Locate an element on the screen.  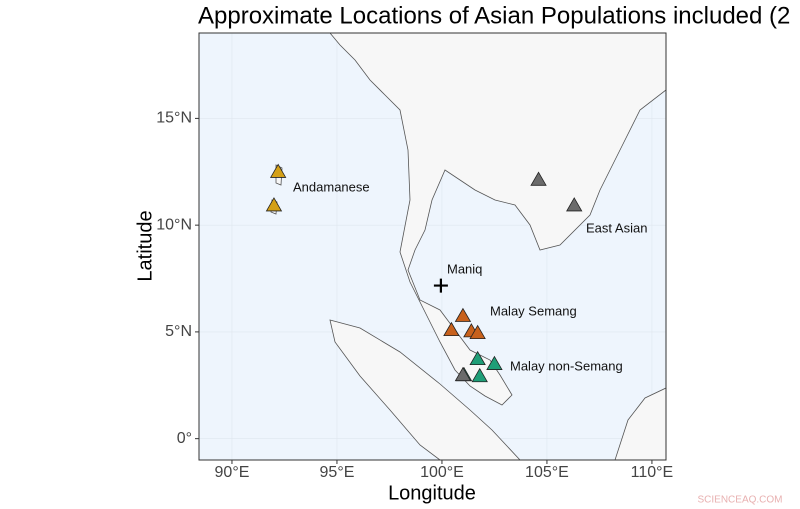
x-tick-label: 90°E is located at coordinates (232, 472).